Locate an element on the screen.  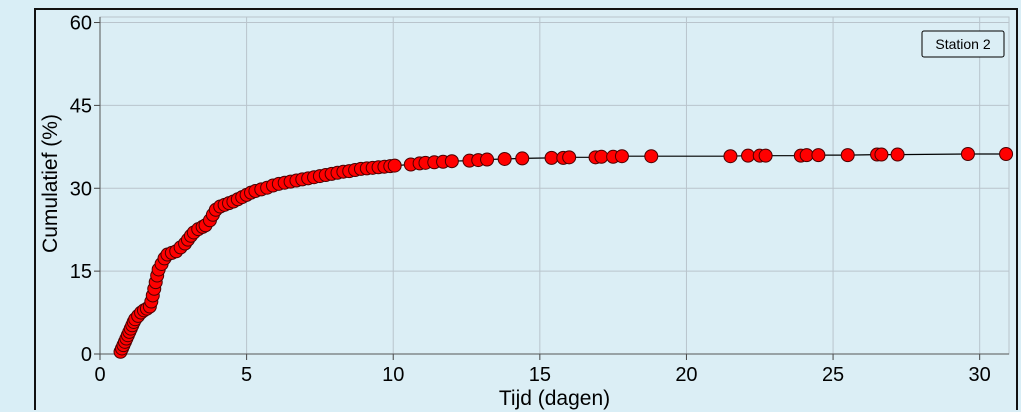
y-tick-label: 60 is located at coordinates (81, 24).